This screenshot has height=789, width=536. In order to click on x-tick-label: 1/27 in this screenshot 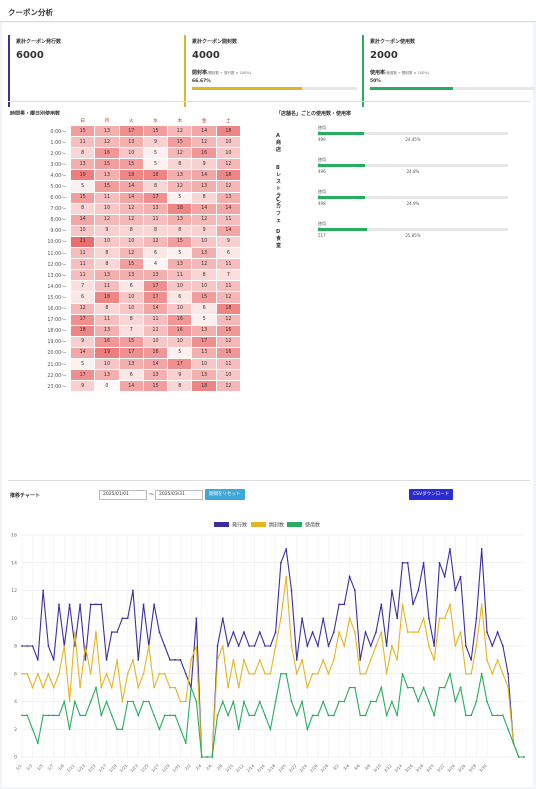, I will do `click(155, 768)`.